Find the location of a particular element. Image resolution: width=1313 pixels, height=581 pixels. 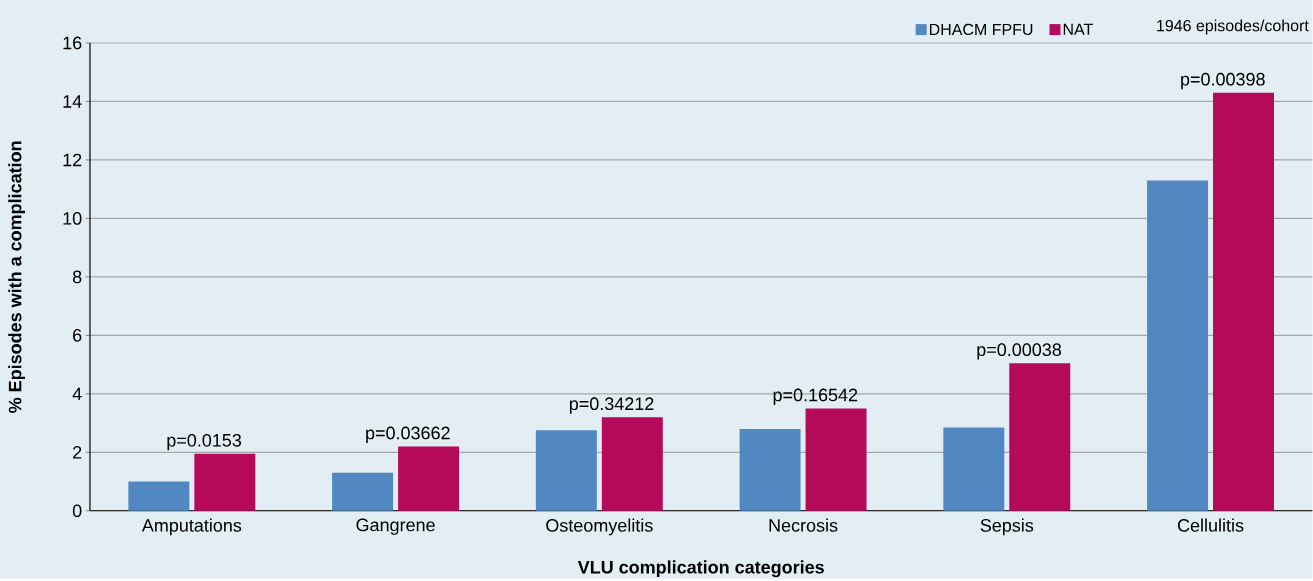

annotation: p=0.16542 is located at coordinates (815, 397).